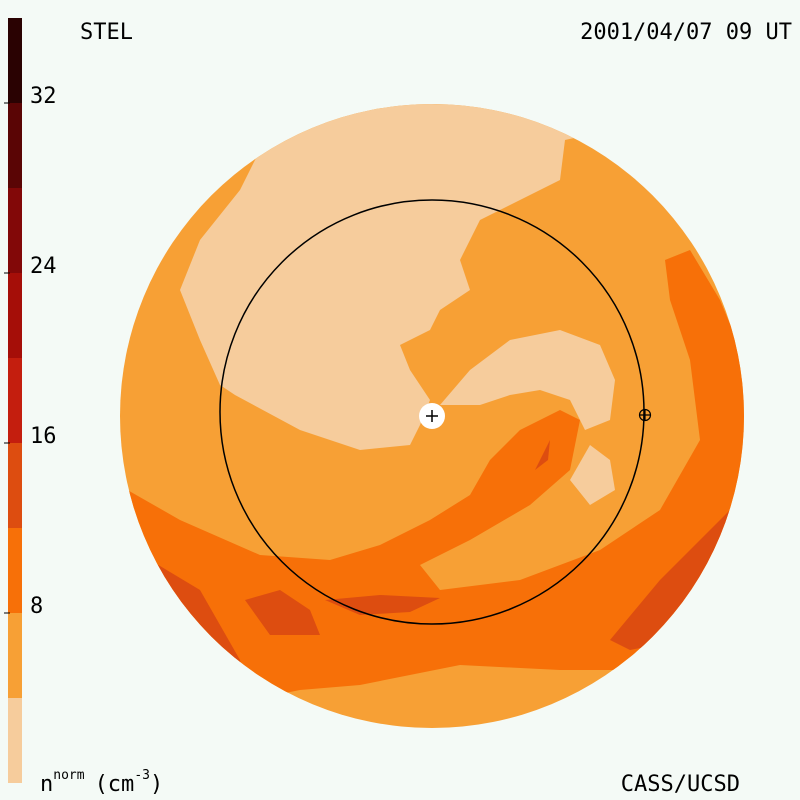 The image size is (800, 800). I want to click on label-unit-sup: -3, so click(142, 775).